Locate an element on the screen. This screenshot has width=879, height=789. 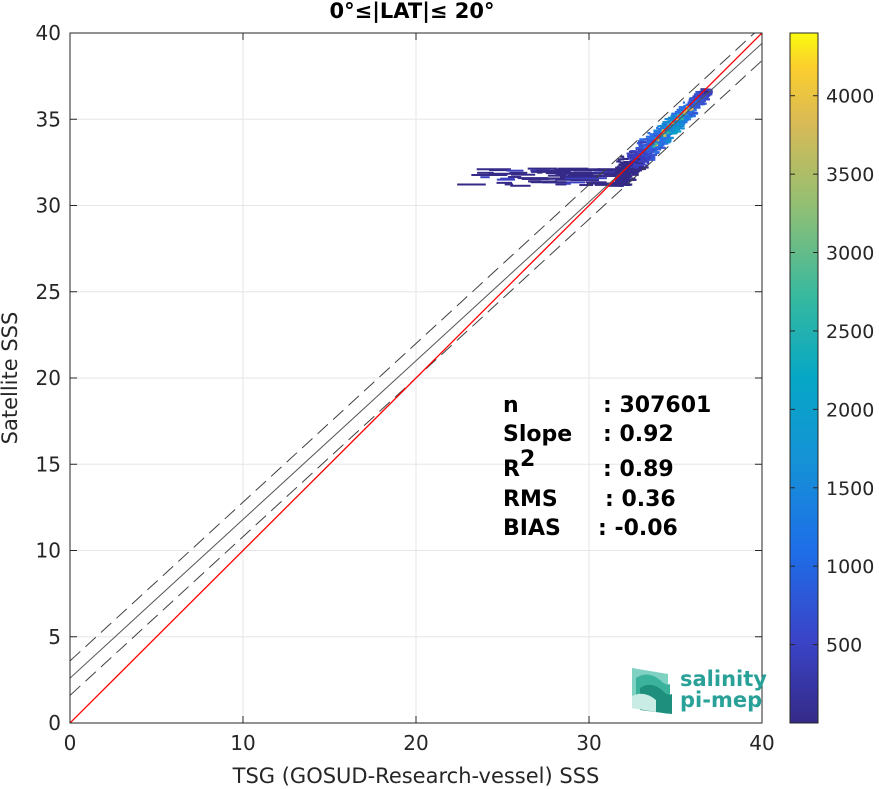
logo-line1: salinity is located at coordinates (723, 679).